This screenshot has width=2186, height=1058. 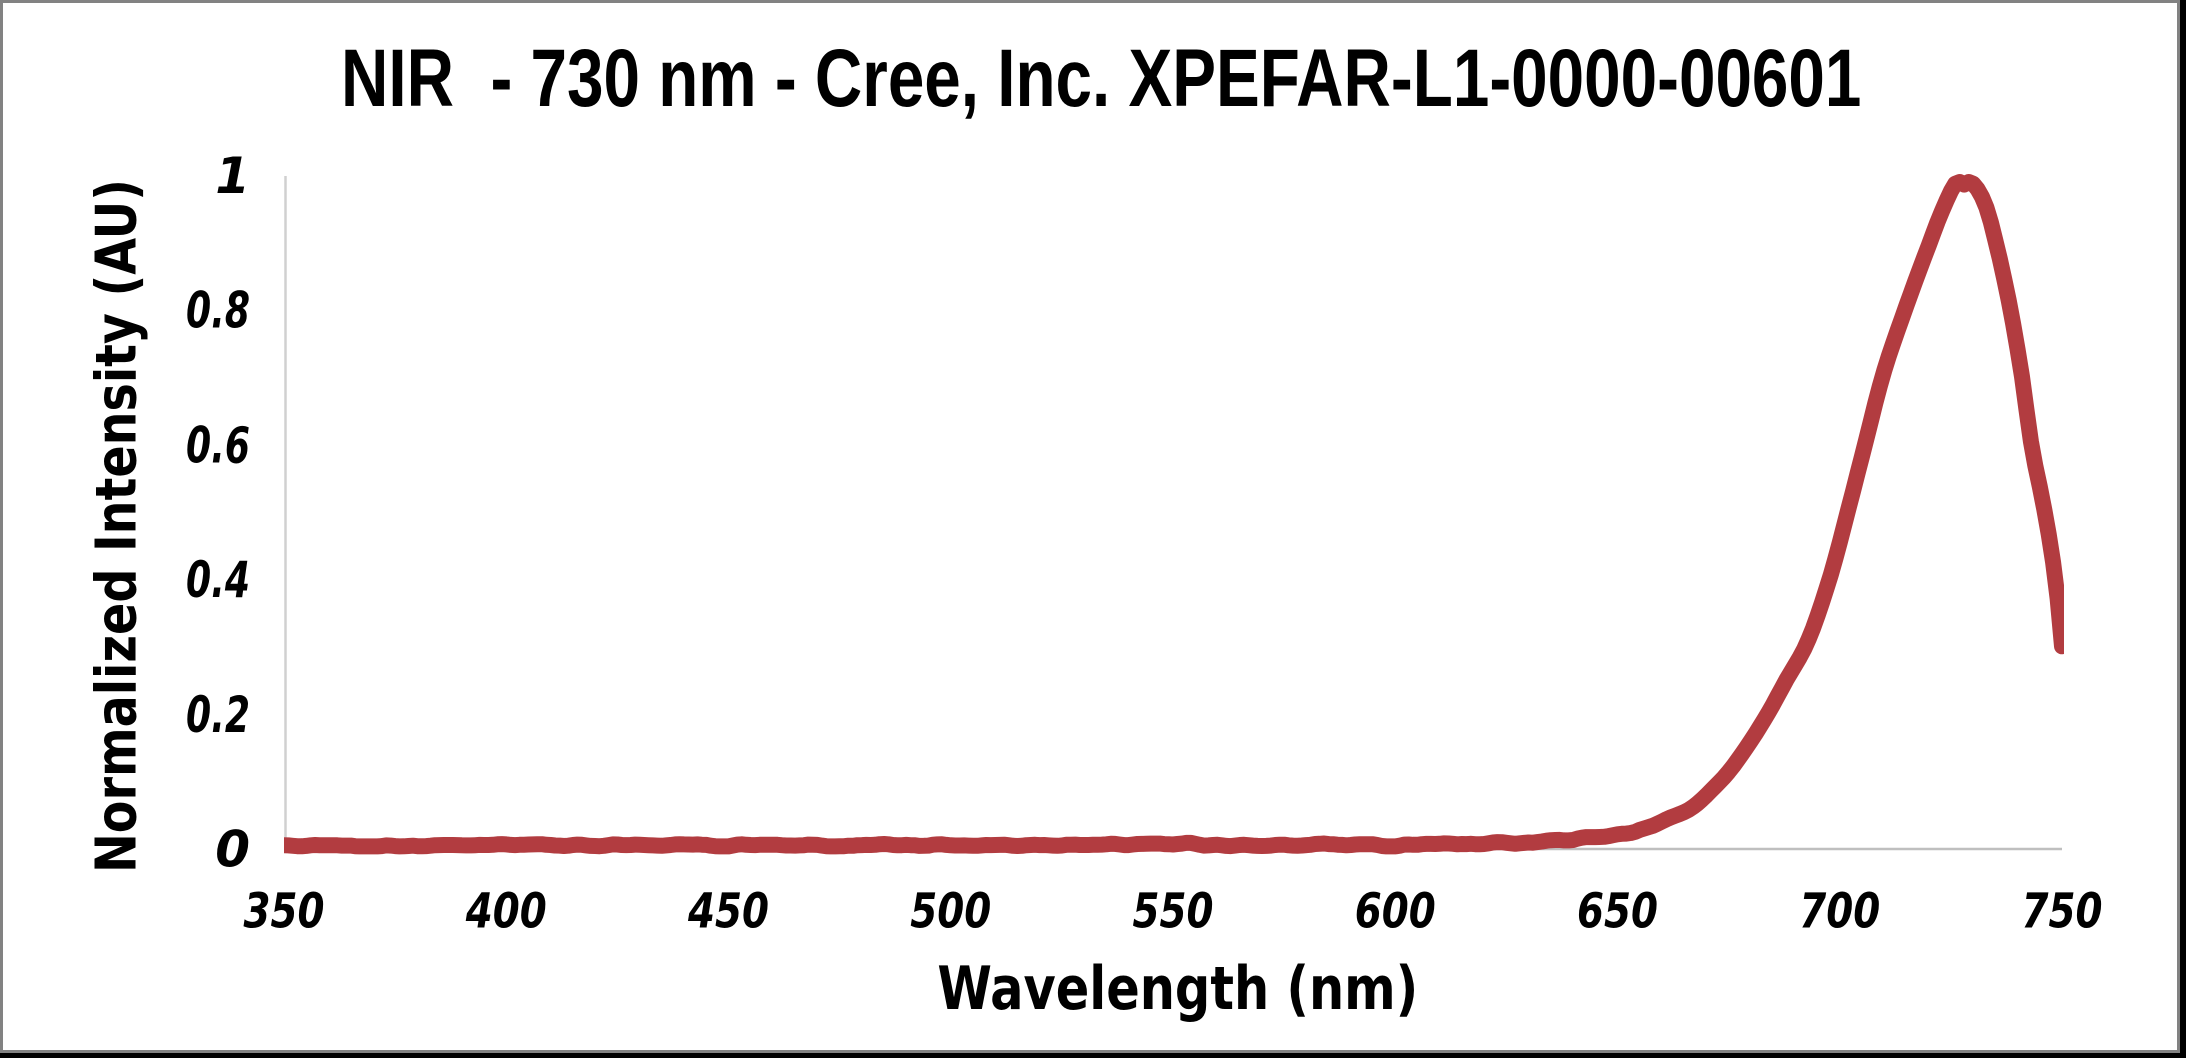 I want to click on y-tick-label: 0, so click(x=232, y=850).